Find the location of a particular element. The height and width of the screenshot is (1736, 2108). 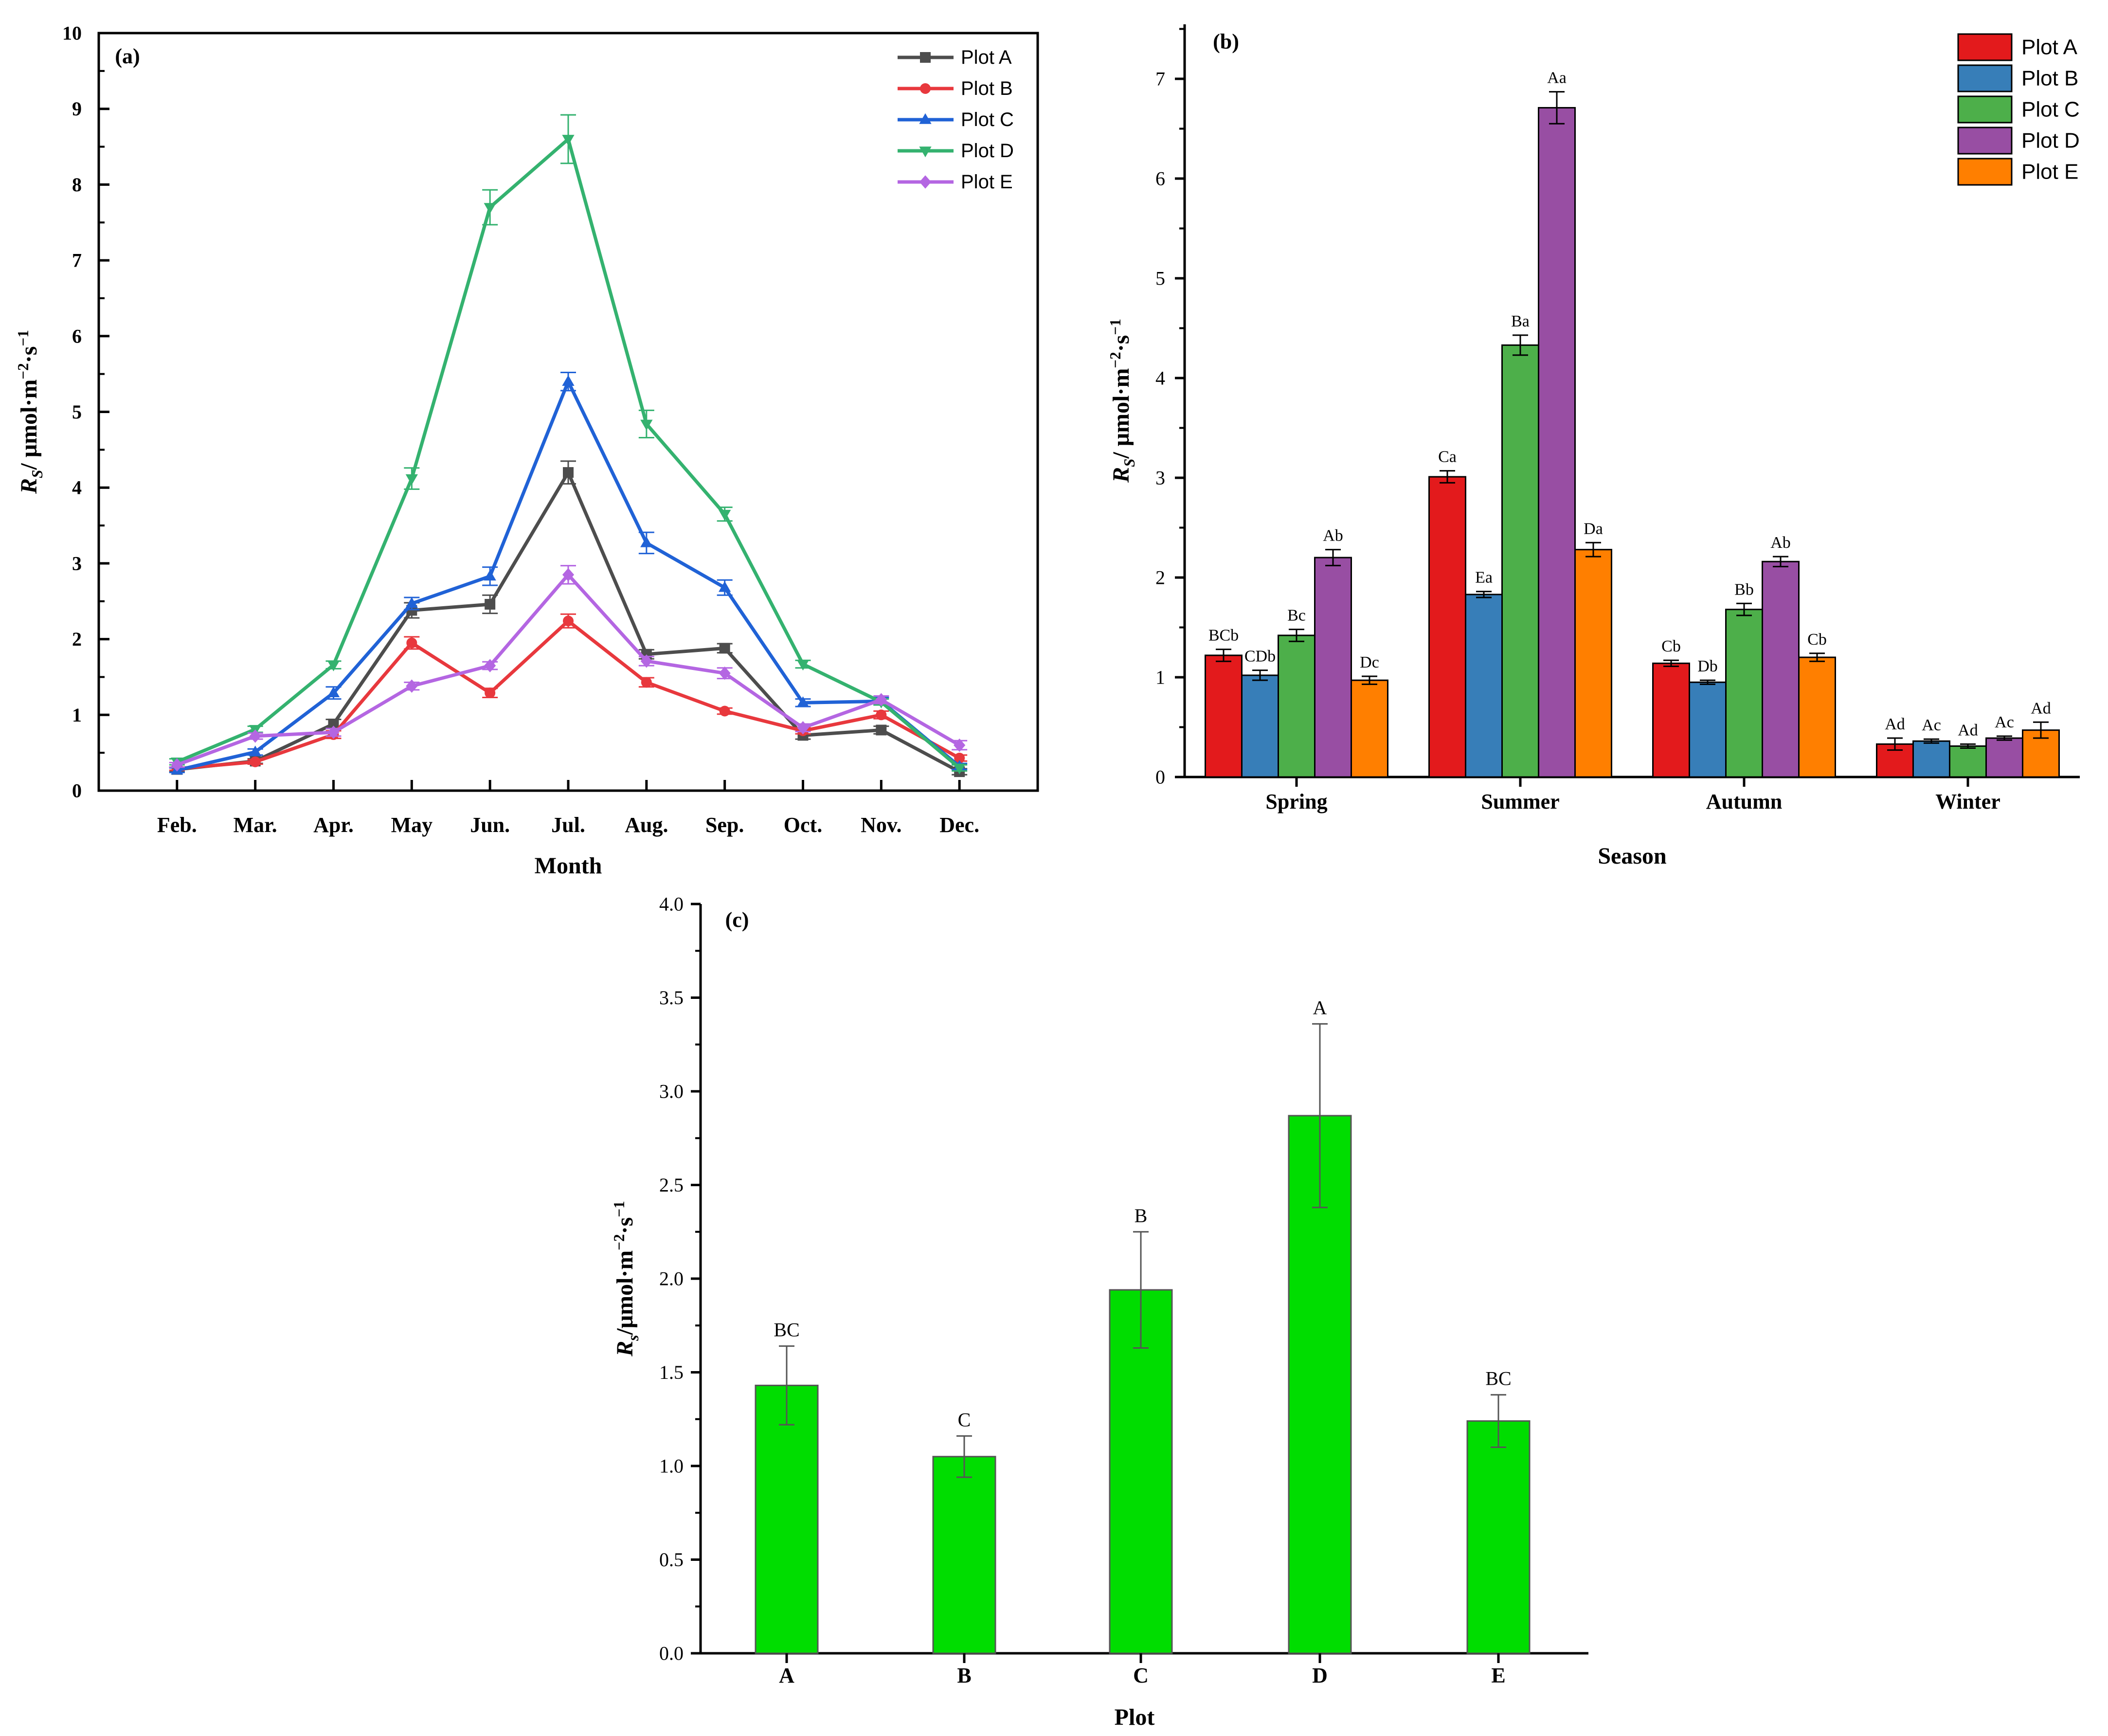

y-label-symbol: R is located at coordinates (1121, 475).